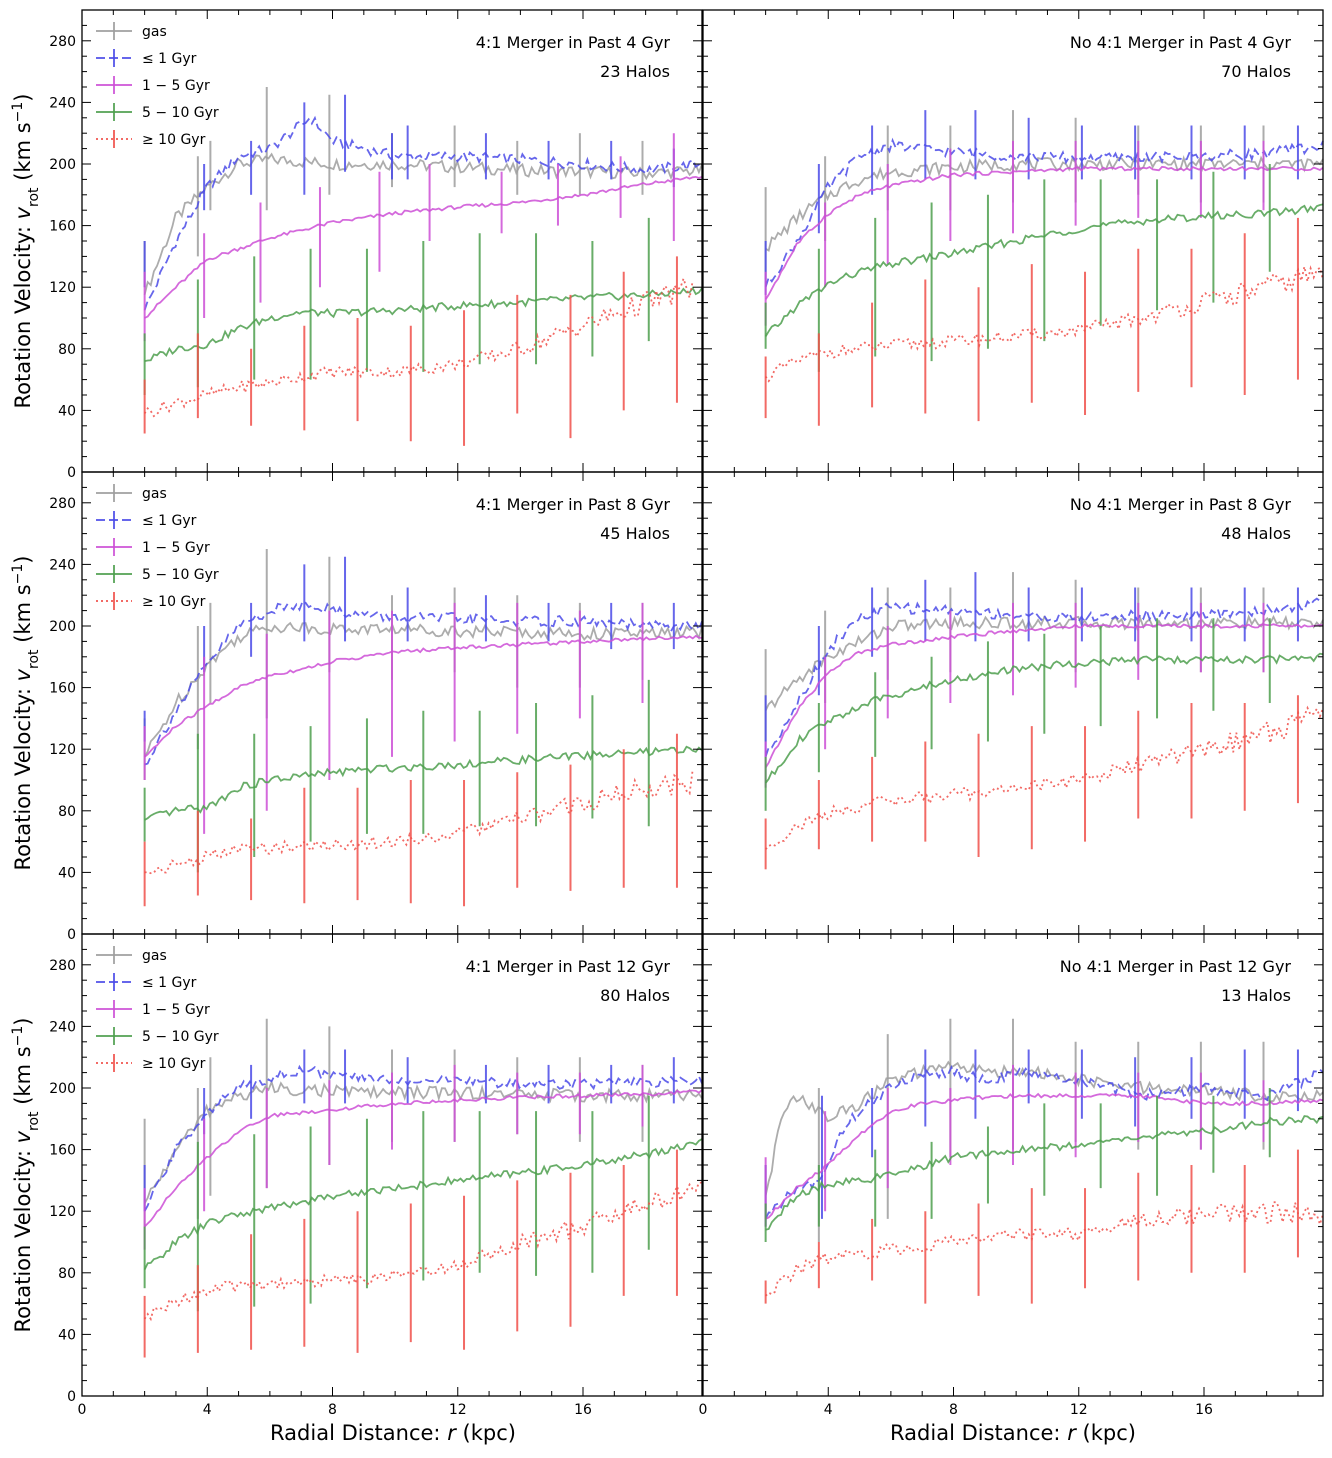 The height and width of the screenshot is (1458, 1332). I want to click on y-tick-label: 240, so click(62, 1027).